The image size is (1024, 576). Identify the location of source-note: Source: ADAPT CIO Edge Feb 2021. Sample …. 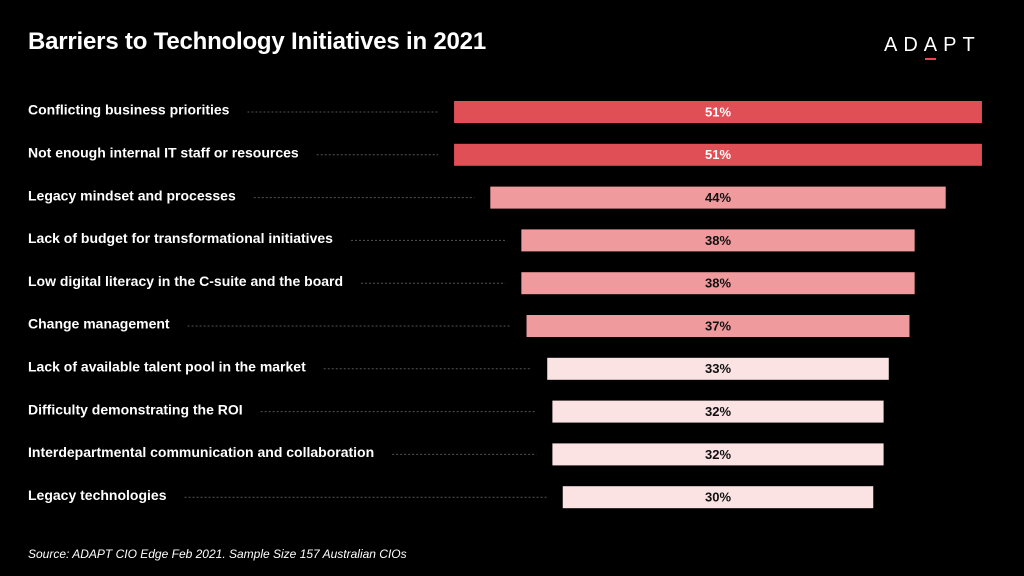
(217, 554).